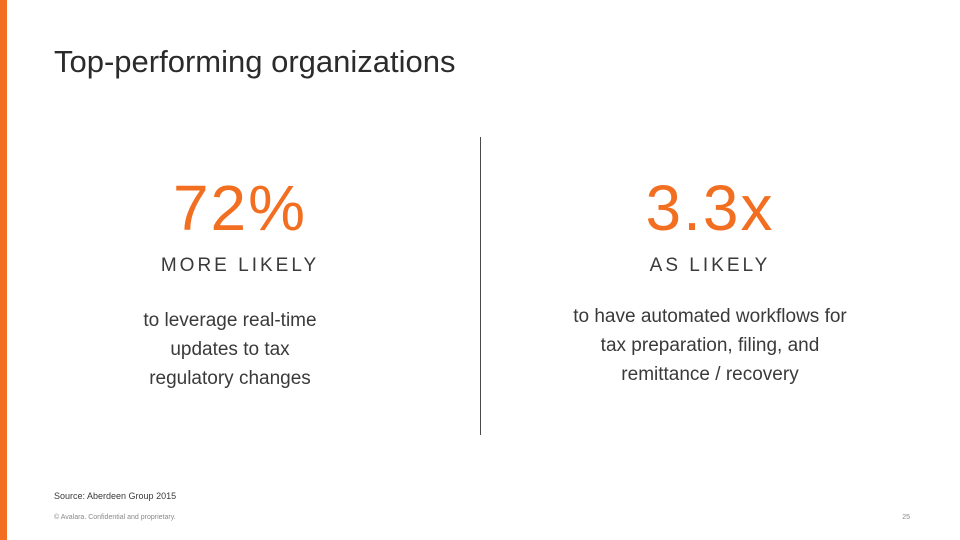  I want to click on accent-bar, so click(3, 270).